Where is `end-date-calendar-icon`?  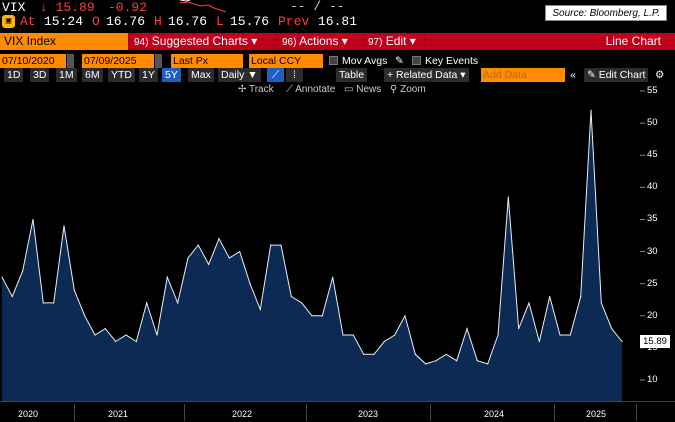
end-date-calendar-icon is located at coordinates (158, 61).